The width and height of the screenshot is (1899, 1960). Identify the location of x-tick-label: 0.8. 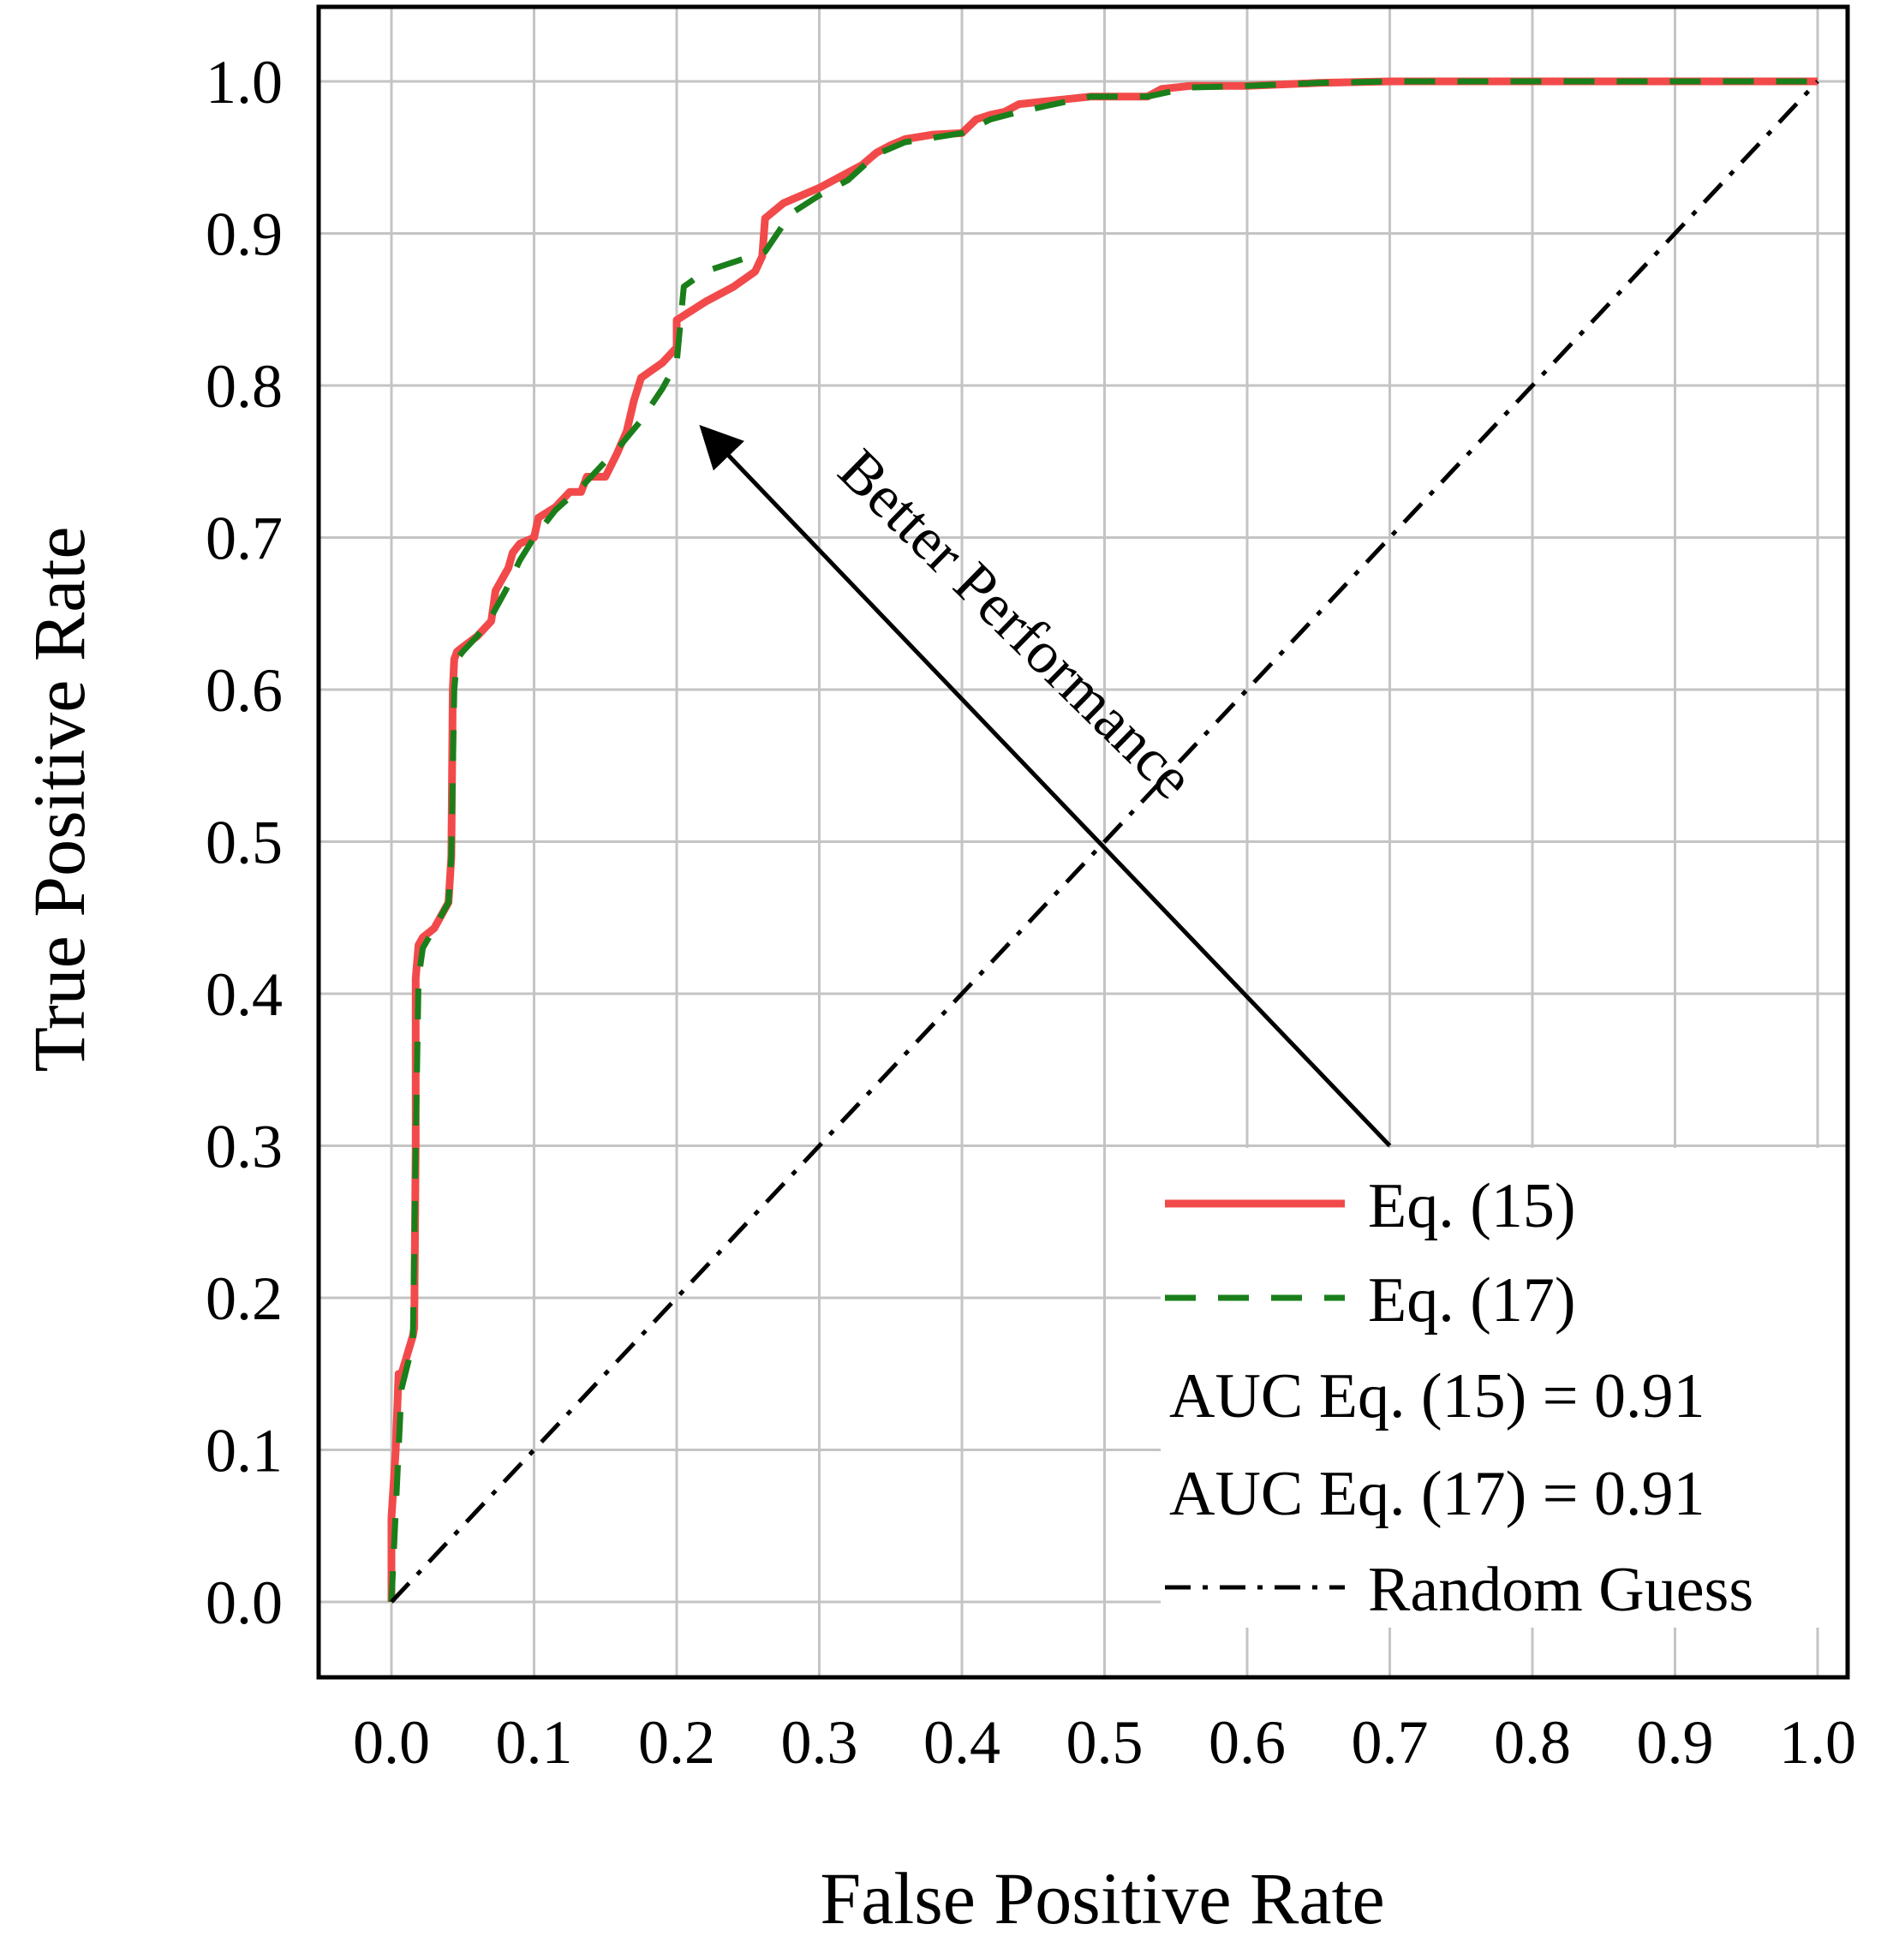
(1533, 1742).